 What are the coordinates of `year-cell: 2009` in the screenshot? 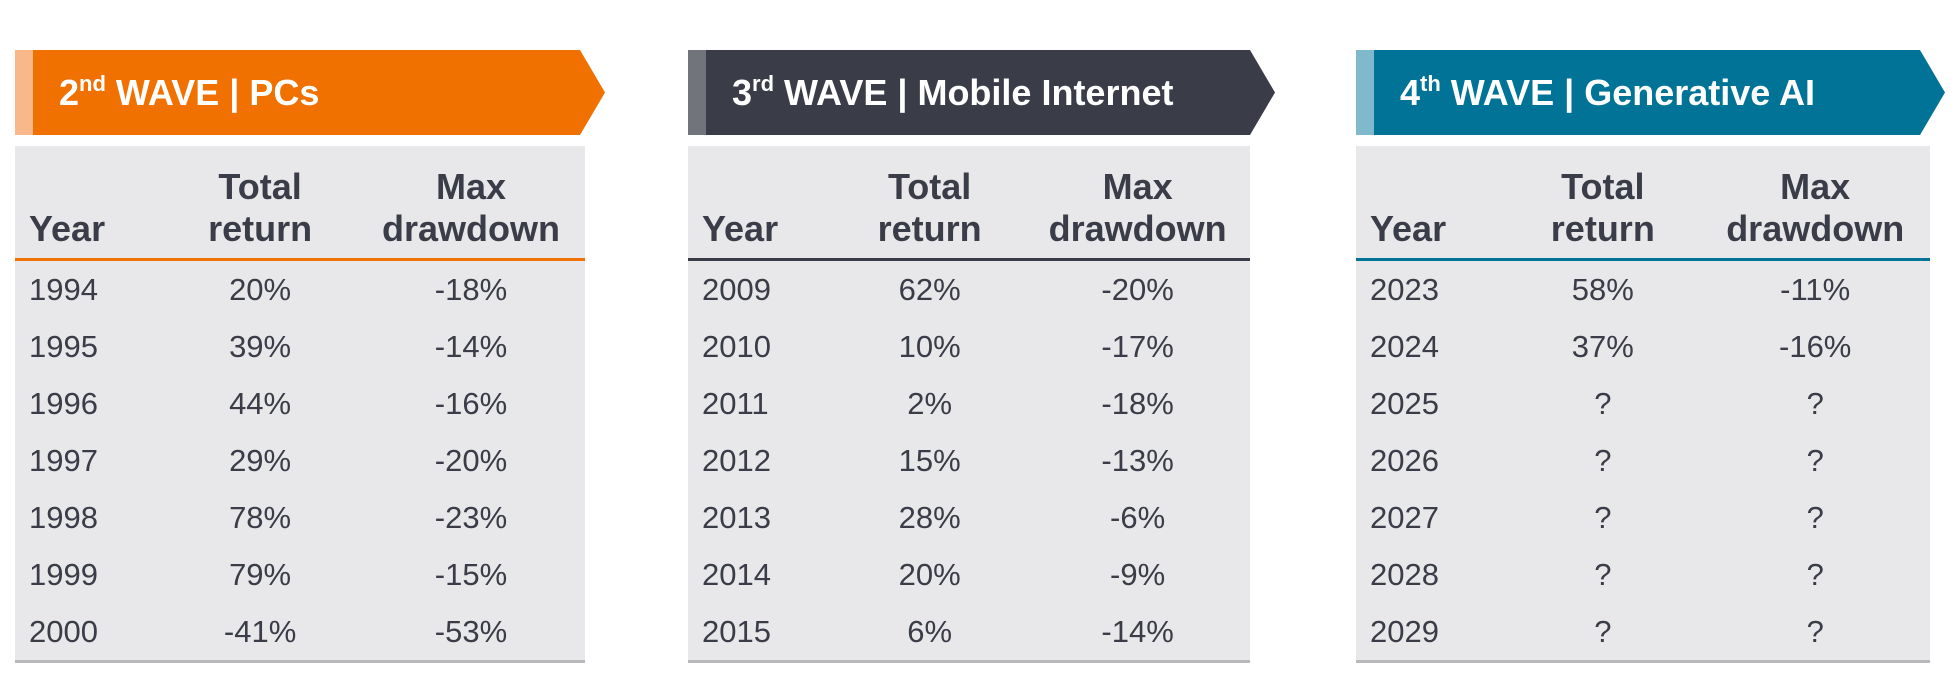 It's located at (736, 289).